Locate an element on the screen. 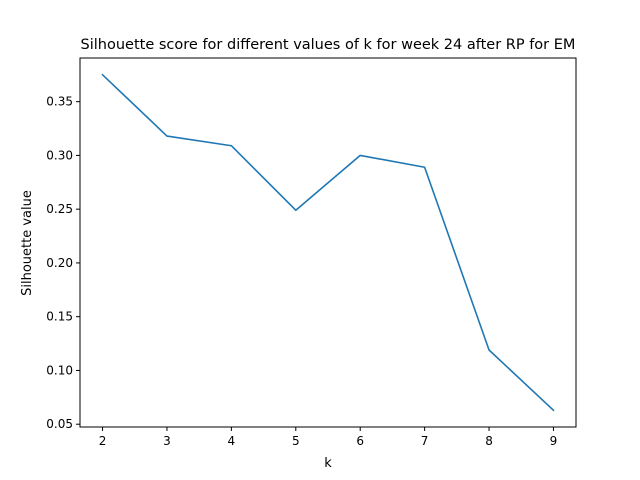  x-tick-label: 3 is located at coordinates (167, 441).